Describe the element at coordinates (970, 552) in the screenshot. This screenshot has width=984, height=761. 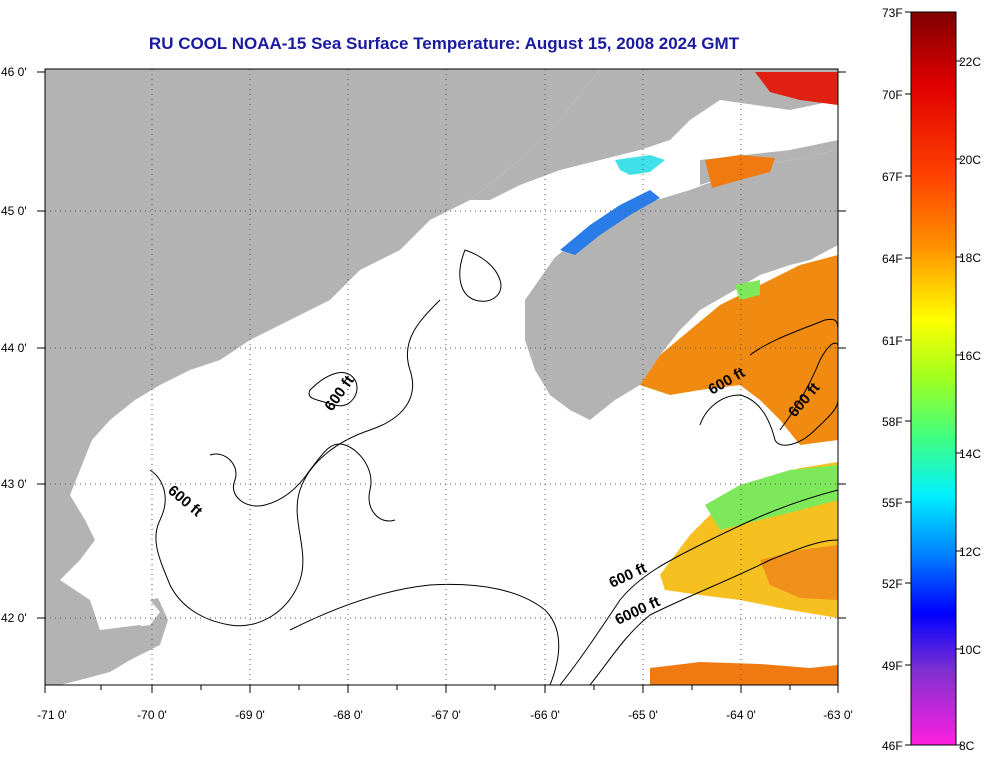
I see `colorbar-c-label: 12C` at that location.